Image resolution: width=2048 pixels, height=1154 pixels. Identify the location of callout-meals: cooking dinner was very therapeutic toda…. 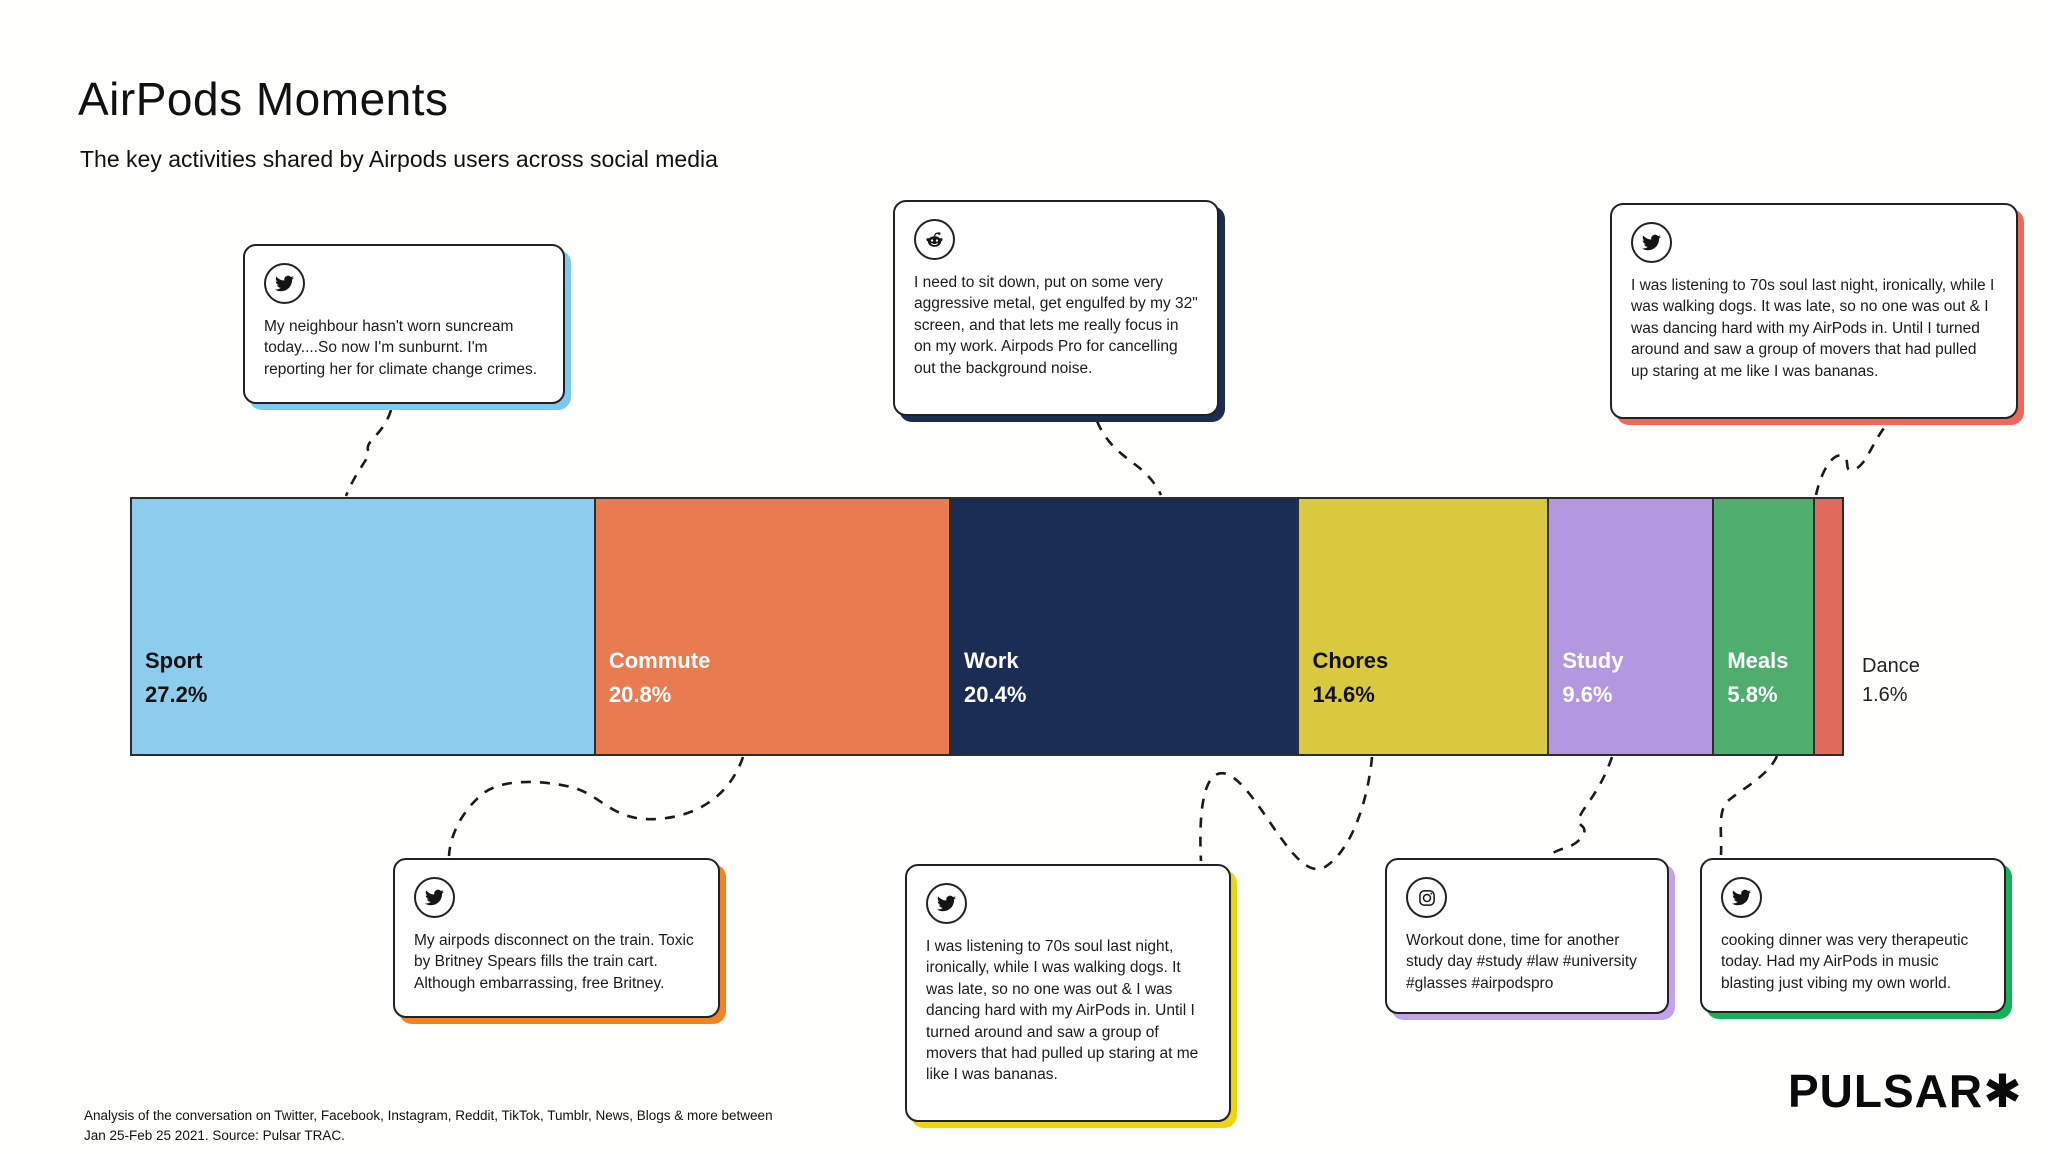
(1853, 935).